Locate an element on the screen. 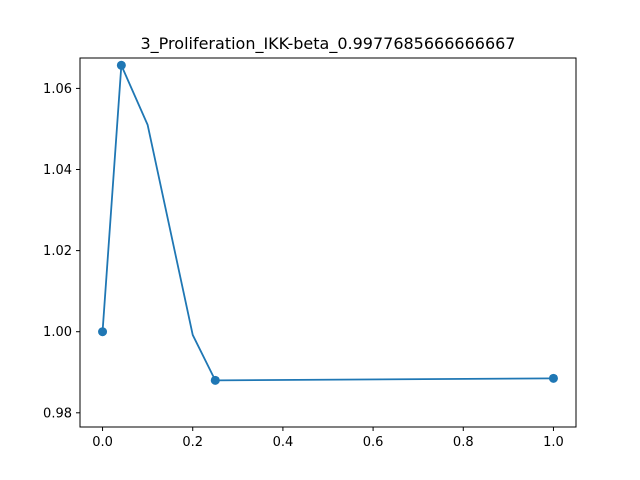 This screenshot has width=640, height=480. x-tick-label: 1.0 is located at coordinates (553, 442).